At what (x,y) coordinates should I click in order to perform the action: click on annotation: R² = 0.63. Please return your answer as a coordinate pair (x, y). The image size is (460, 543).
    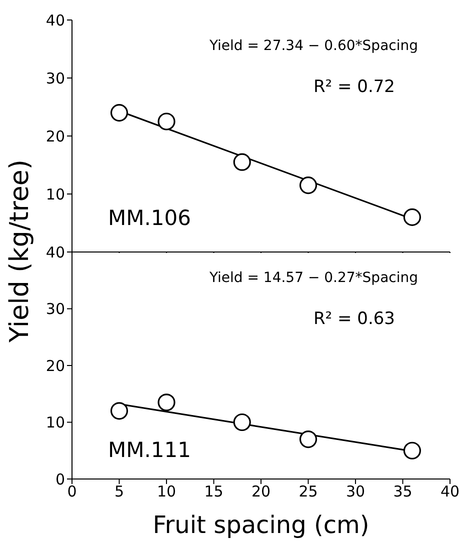
    Looking at the image, I should click on (354, 319).